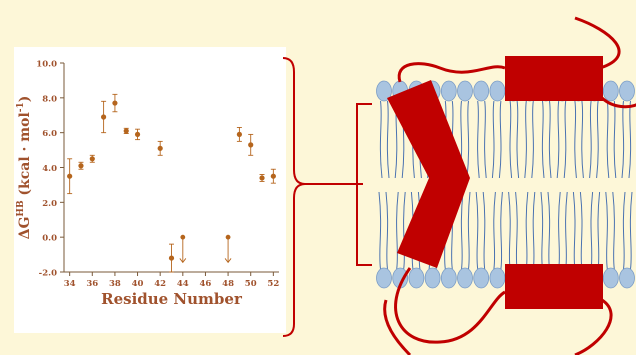 The height and width of the screenshot is (355, 636). I want to click on x-tick-label: 34, so click(70, 284).